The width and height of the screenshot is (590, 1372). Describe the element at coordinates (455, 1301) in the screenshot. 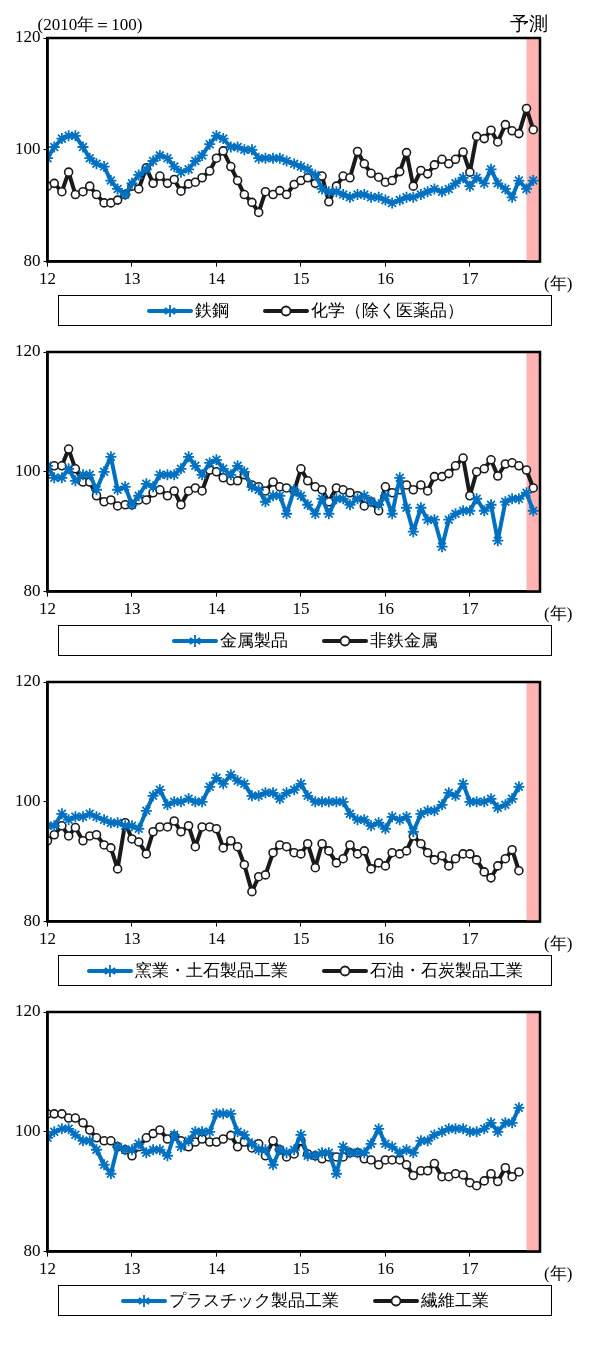

I see `legend-label: 繊維工業` at that location.